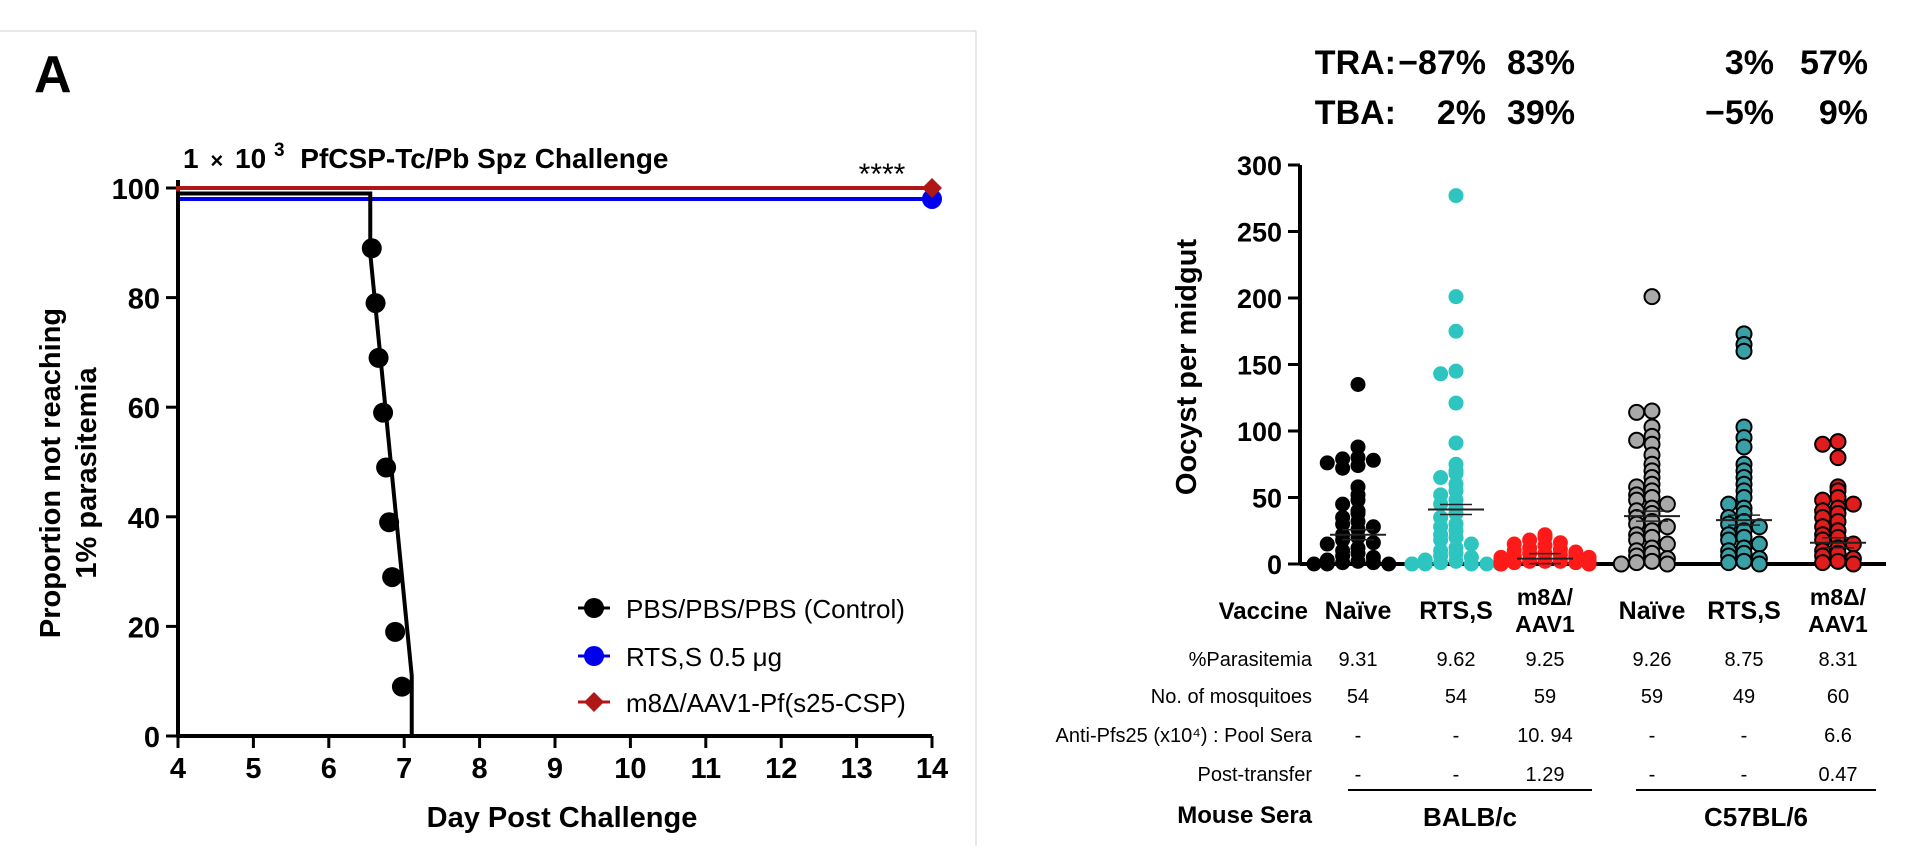 The height and width of the screenshot is (846, 1920). I want to click on table-cell-r2-c2: 10. 94, so click(1545, 736).